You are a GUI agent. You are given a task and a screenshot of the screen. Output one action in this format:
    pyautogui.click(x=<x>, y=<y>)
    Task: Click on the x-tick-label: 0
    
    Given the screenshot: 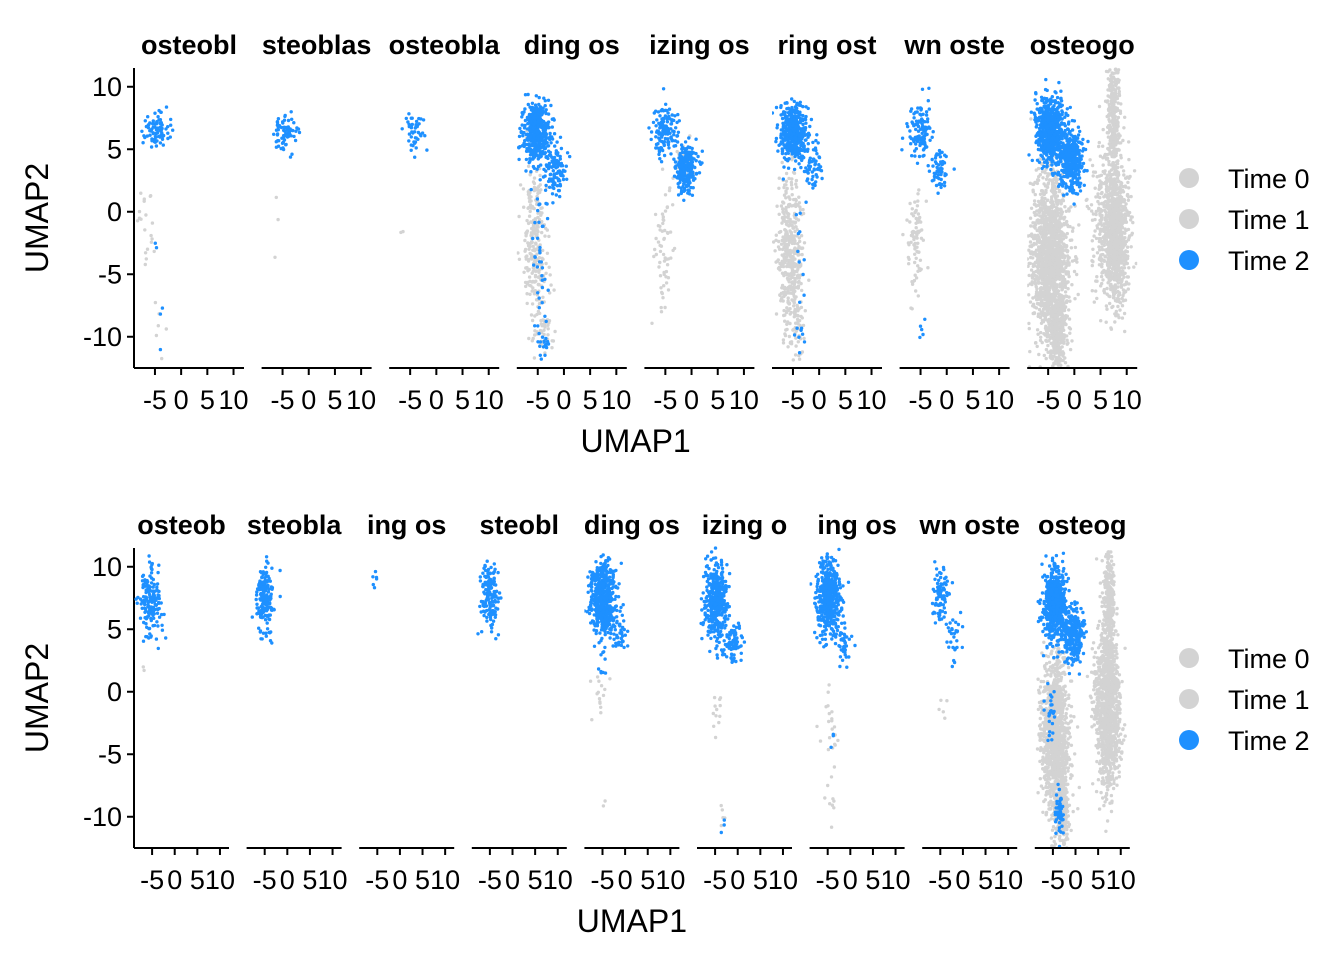 What is the action you would take?
    pyautogui.click(x=308, y=400)
    